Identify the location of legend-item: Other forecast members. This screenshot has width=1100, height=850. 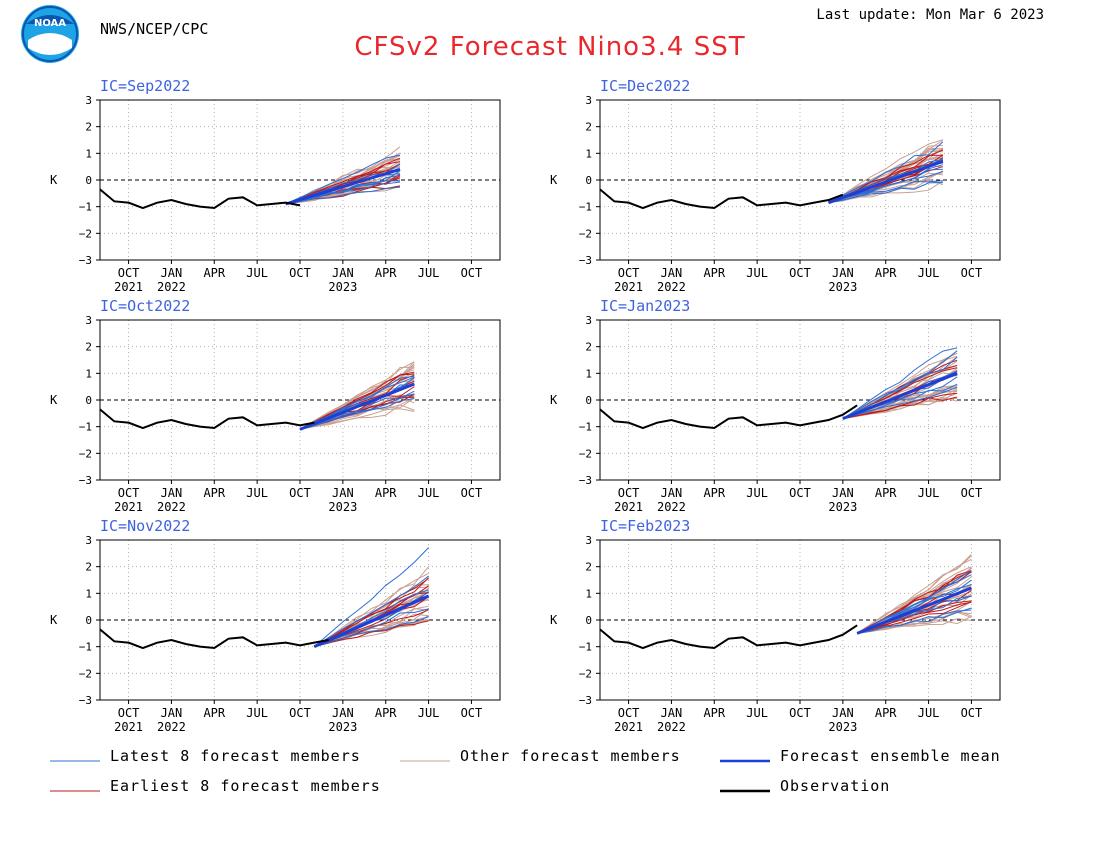
(540, 756).